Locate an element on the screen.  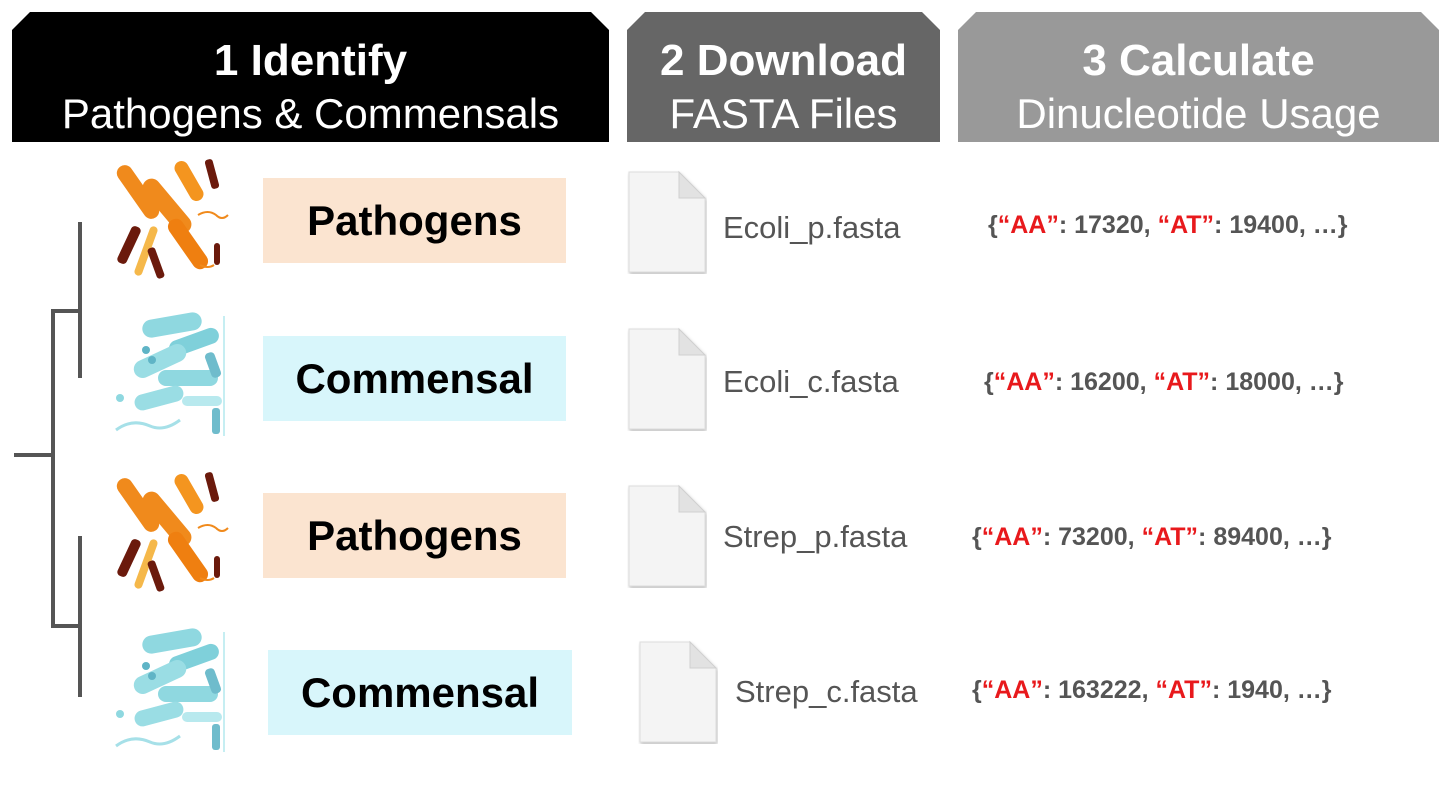
dinucleotide-usage: {“AA”: 16200, “AT”: 18000, …} is located at coordinates (1164, 382).